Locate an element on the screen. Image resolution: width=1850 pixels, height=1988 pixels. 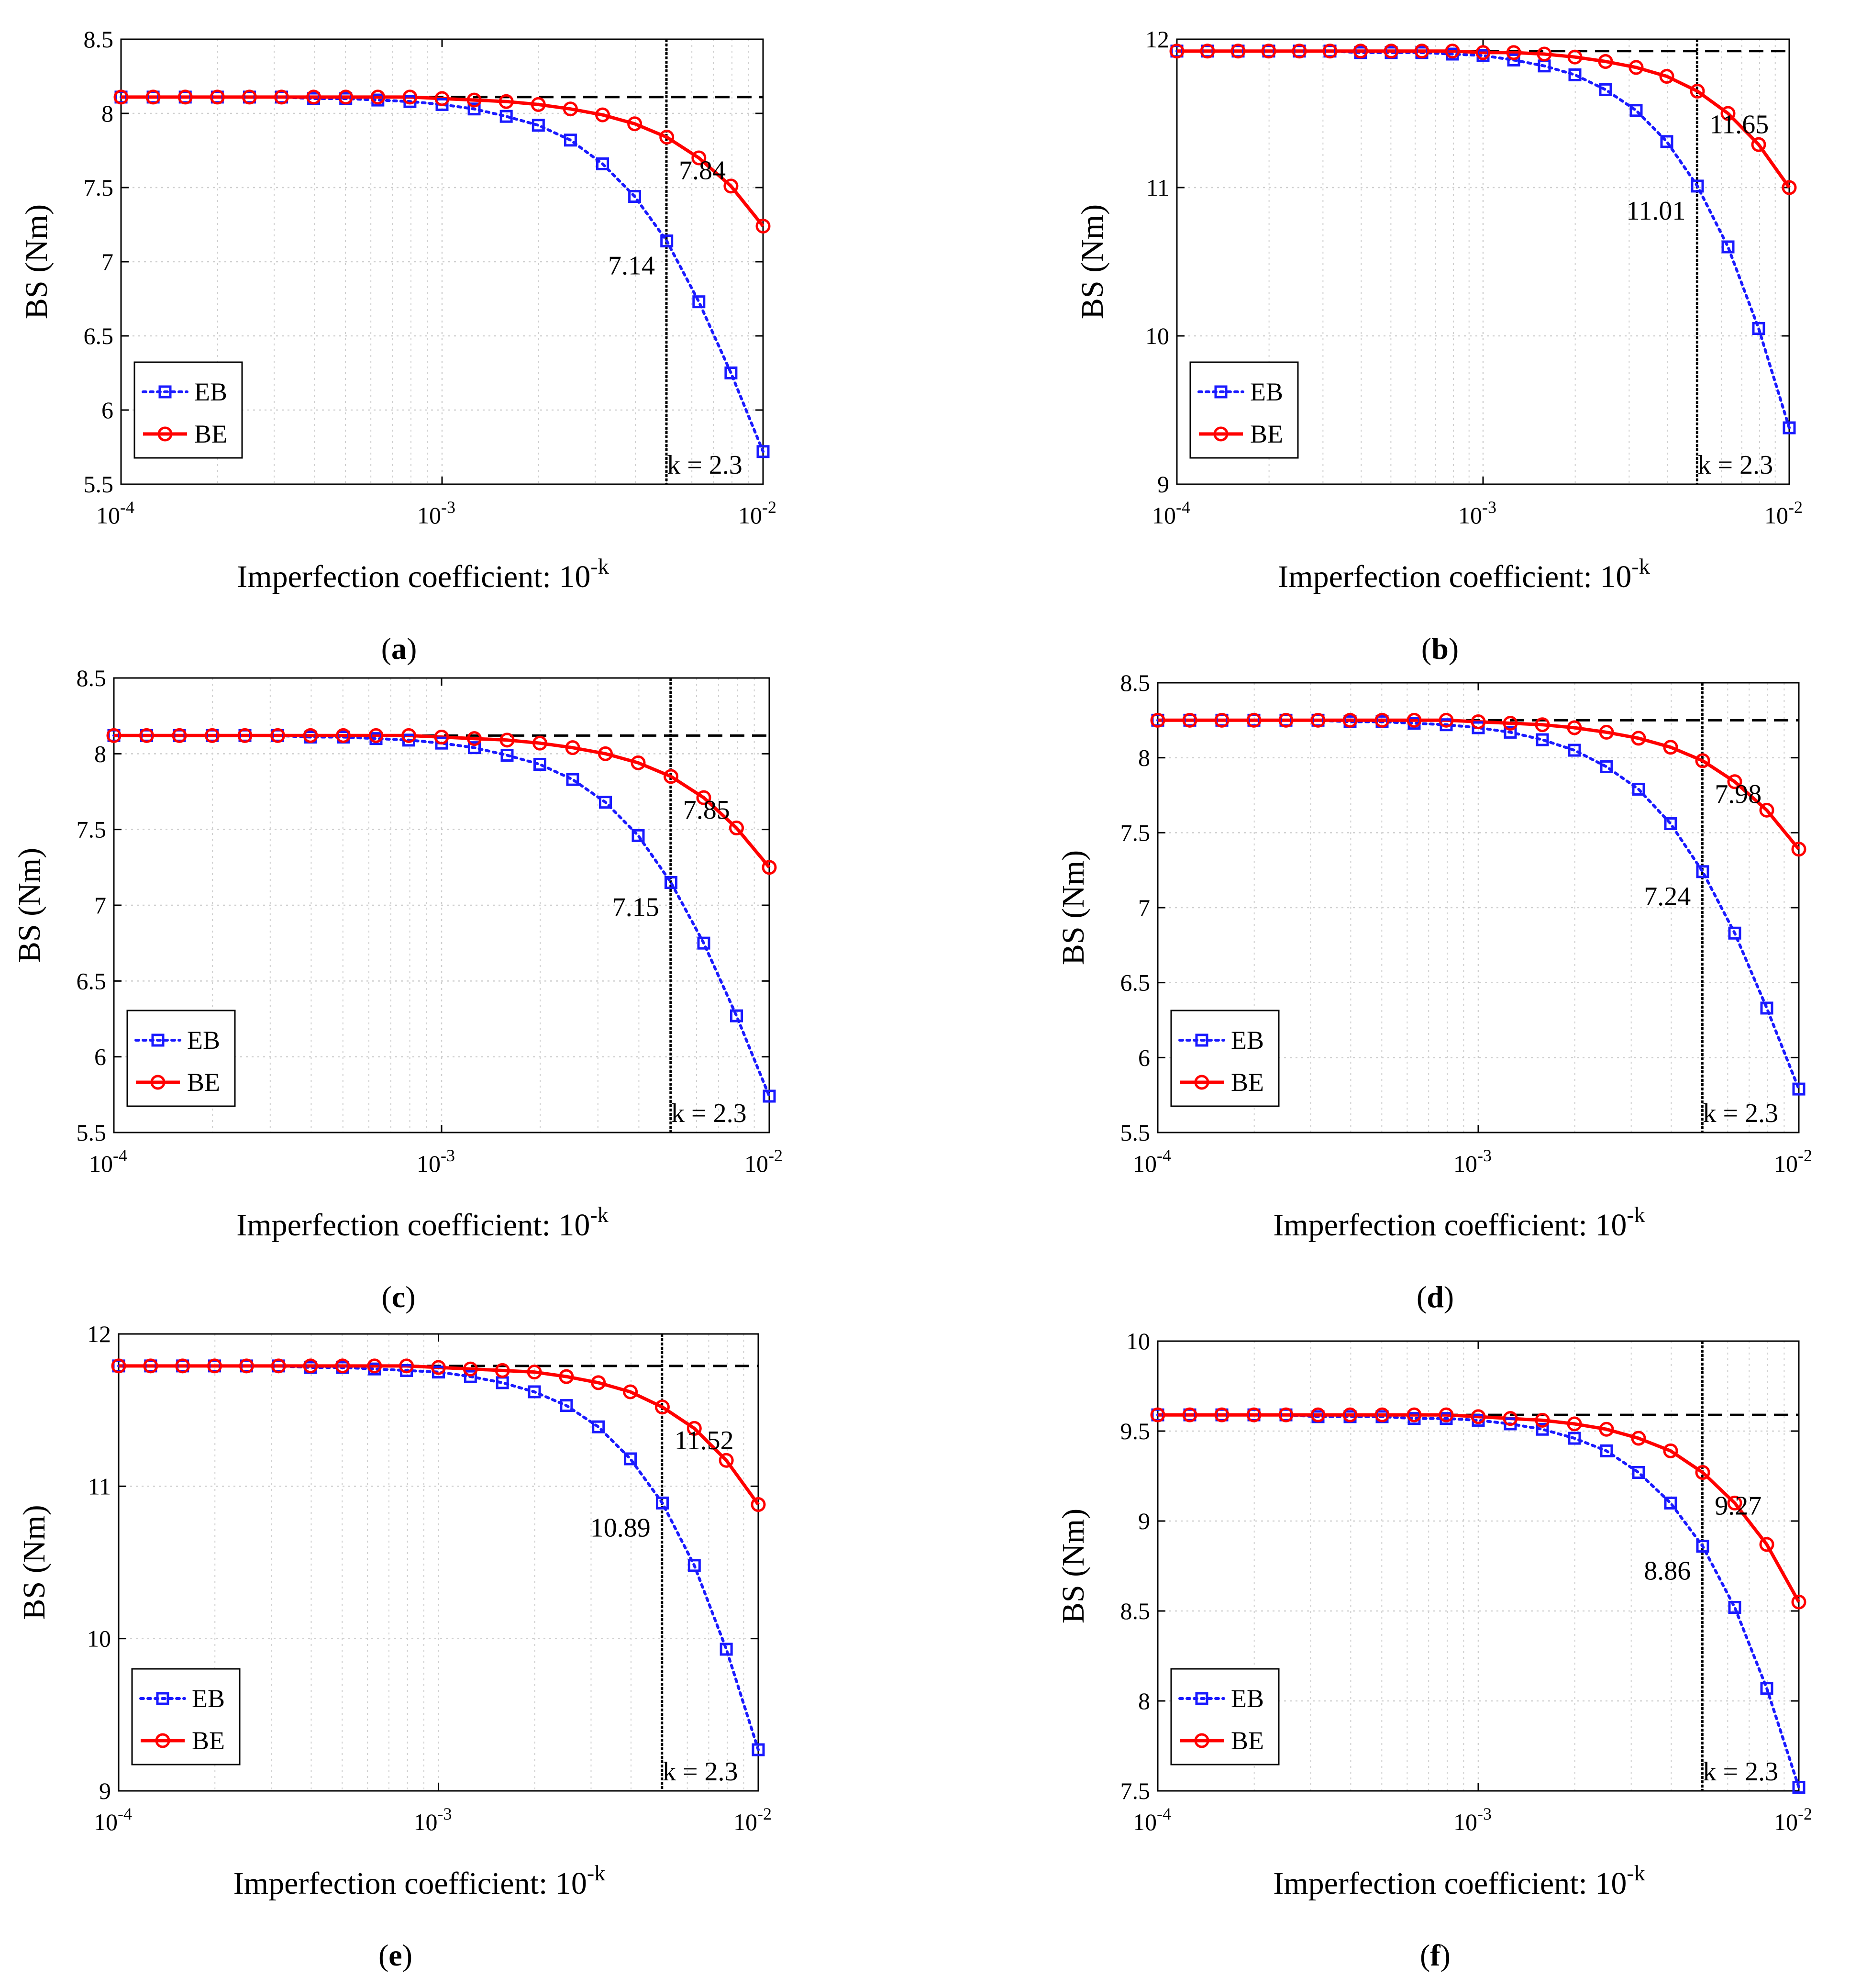
y-tick-label: 8 is located at coordinates (100, 753).